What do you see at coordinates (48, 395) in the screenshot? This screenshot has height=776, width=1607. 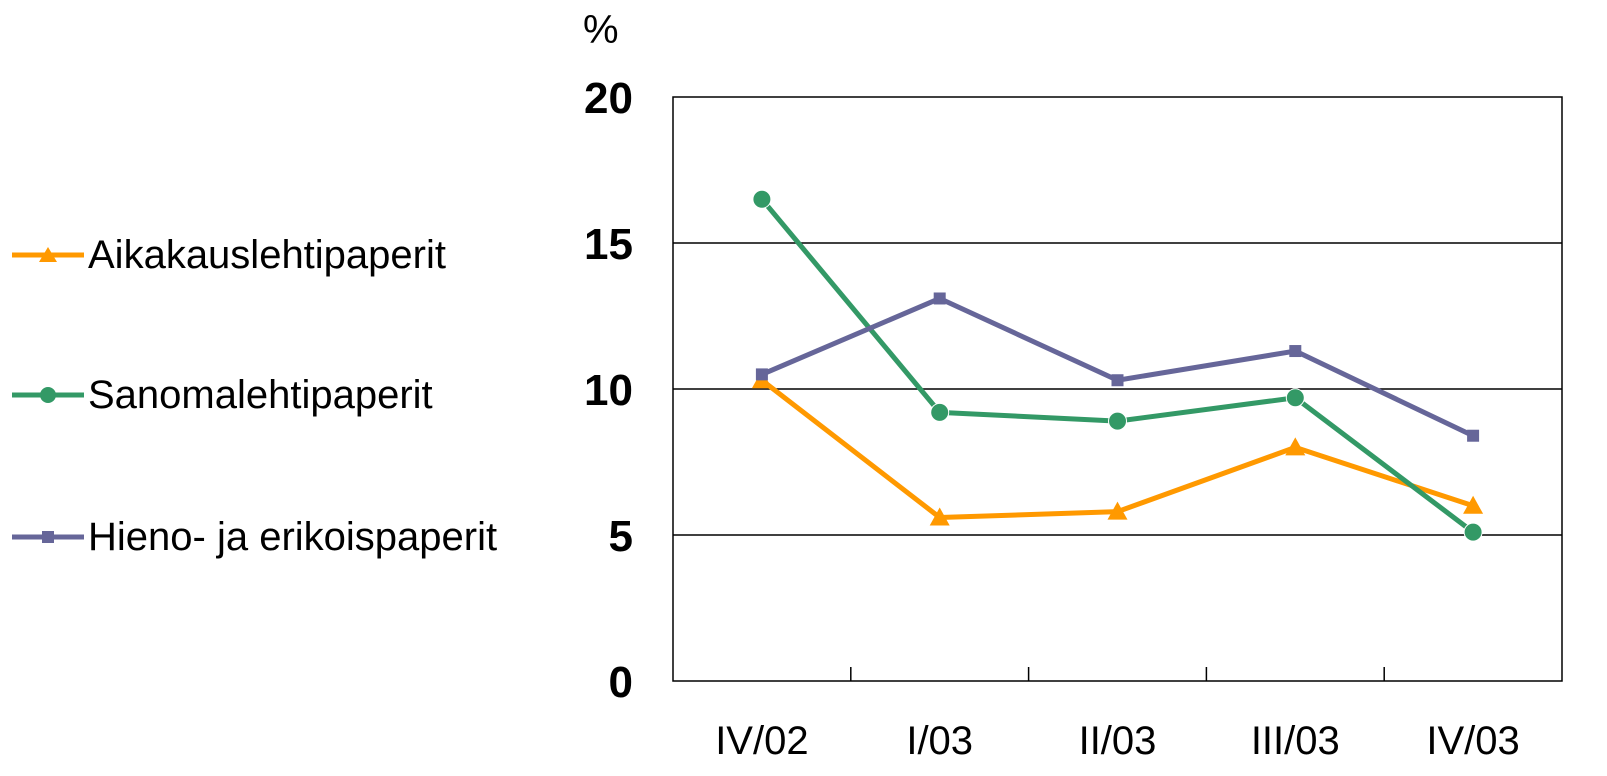 I see `legend-marker-circle-icon` at bounding box center [48, 395].